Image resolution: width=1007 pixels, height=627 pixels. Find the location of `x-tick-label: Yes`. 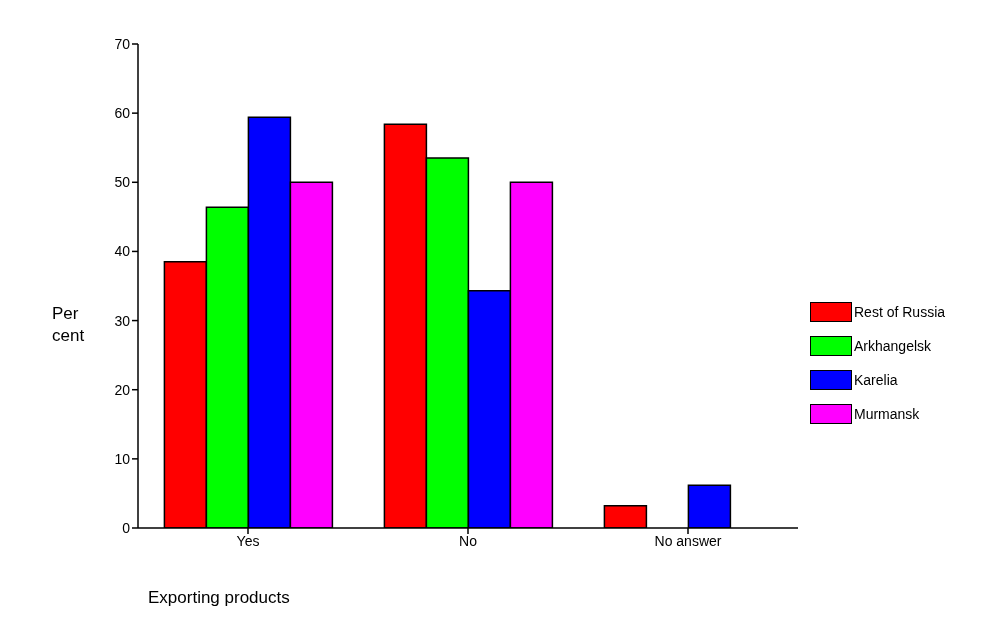

x-tick-label: Yes is located at coordinates (248, 540).